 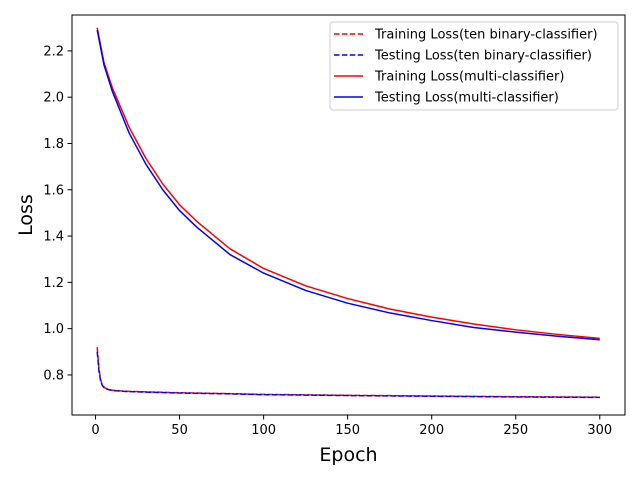 What do you see at coordinates (263, 430) in the screenshot?
I see `x-tick-label: 100` at bounding box center [263, 430].